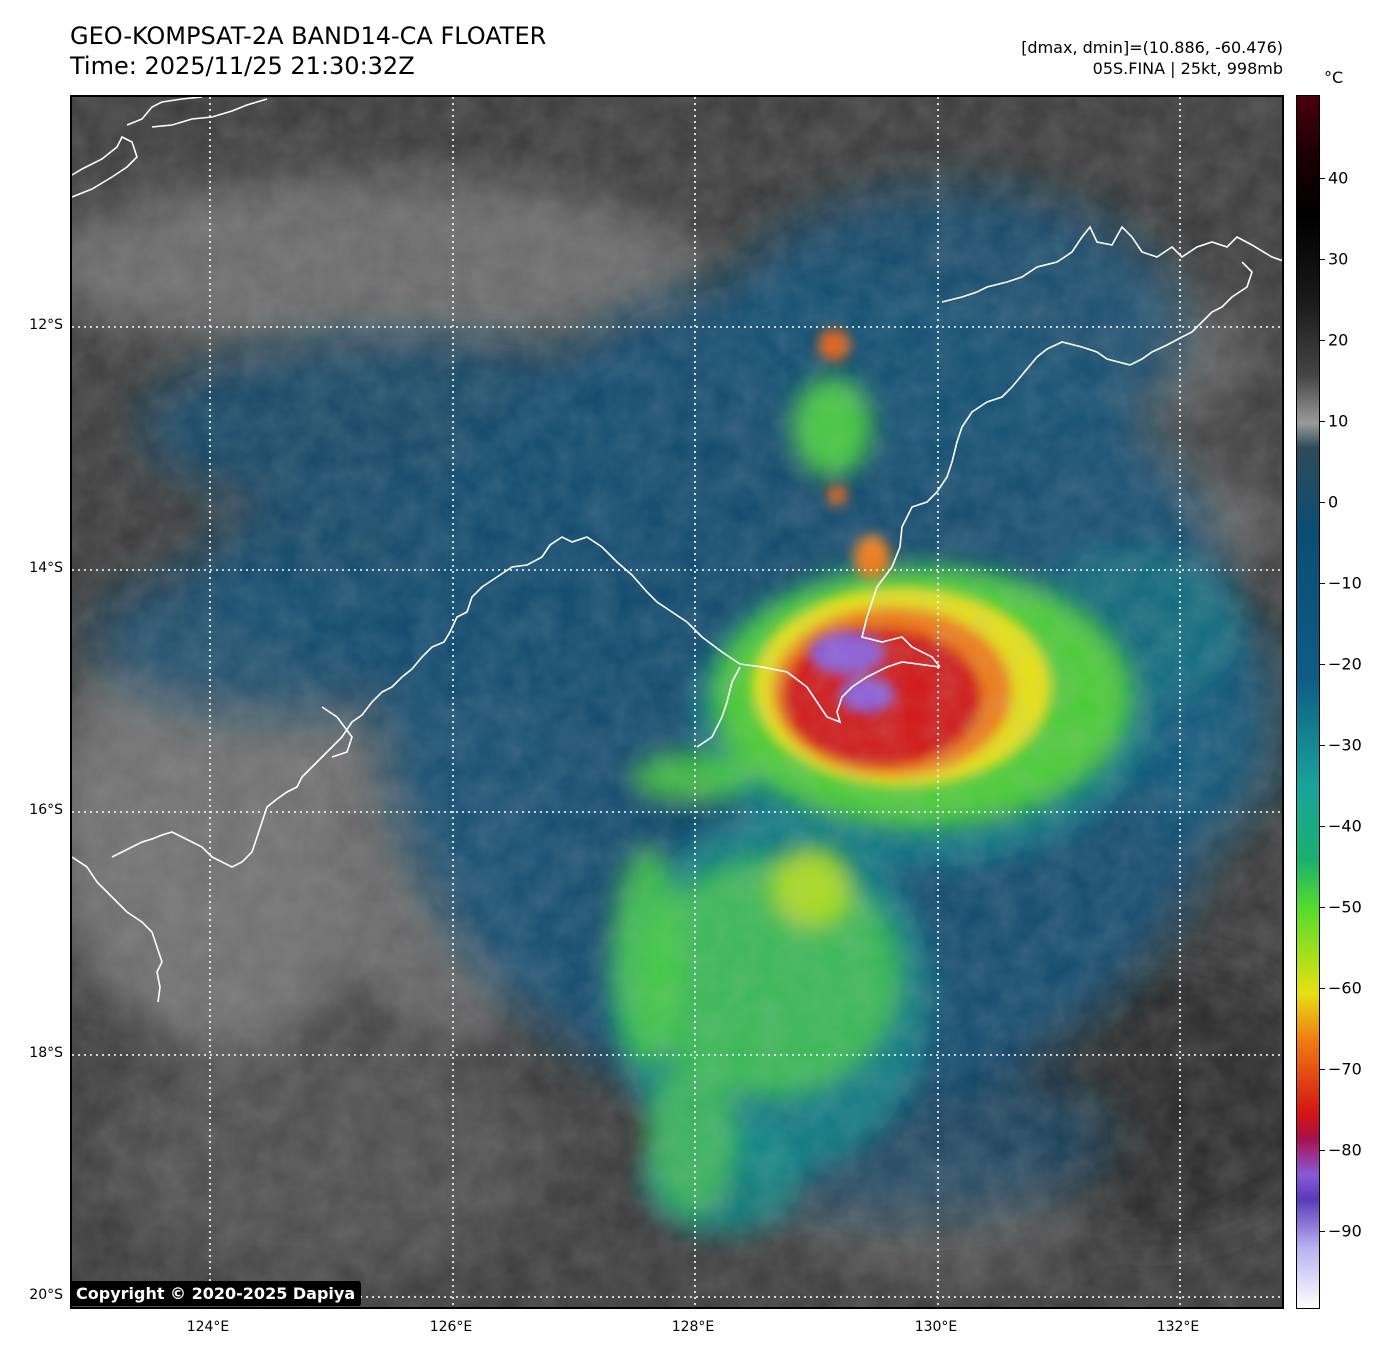 The width and height of the screenshot is (1388, 1359). What do you see at coordinates (1345, 664) in the screenshot?
I see `colorbar-tick-label: −20` at bounding box center [1345, 664].